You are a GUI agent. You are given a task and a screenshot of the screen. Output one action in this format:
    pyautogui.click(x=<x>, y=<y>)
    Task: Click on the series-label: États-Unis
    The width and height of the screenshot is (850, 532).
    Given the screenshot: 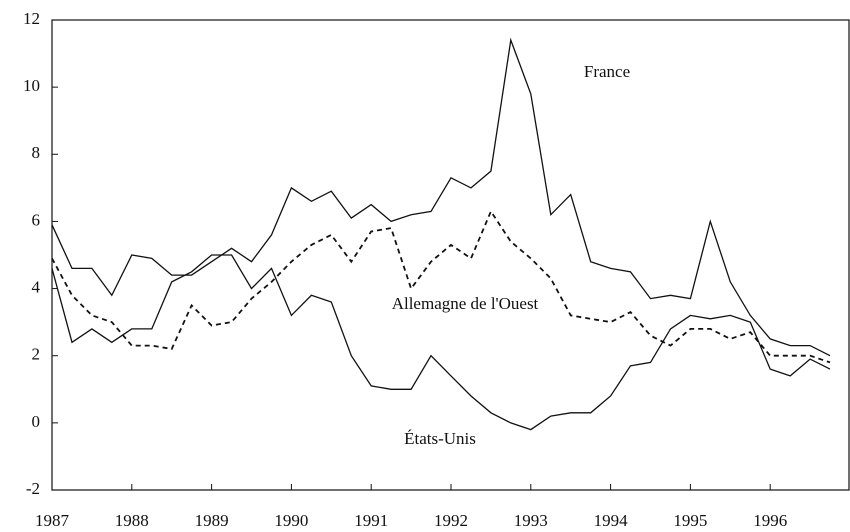 What is the action you would take?
    pyautogui.click(x=440, y=438)
    